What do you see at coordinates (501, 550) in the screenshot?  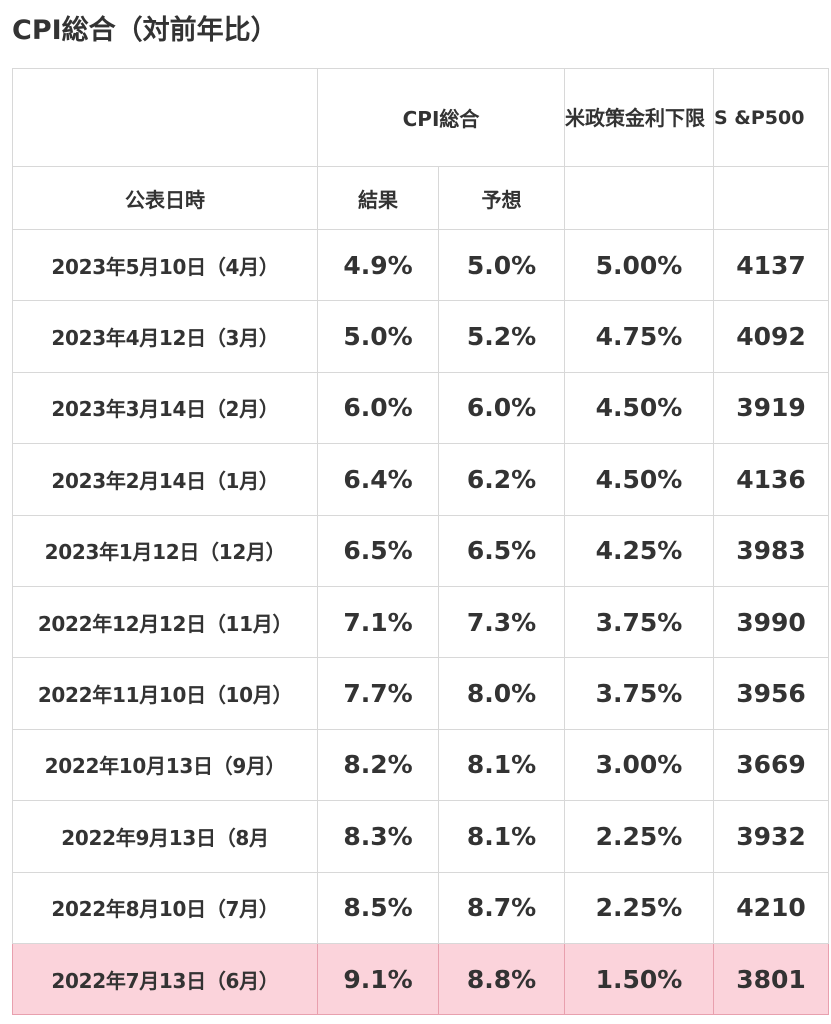 I see `forecast-cell: 6.5%` at bounding box center [501, 550].